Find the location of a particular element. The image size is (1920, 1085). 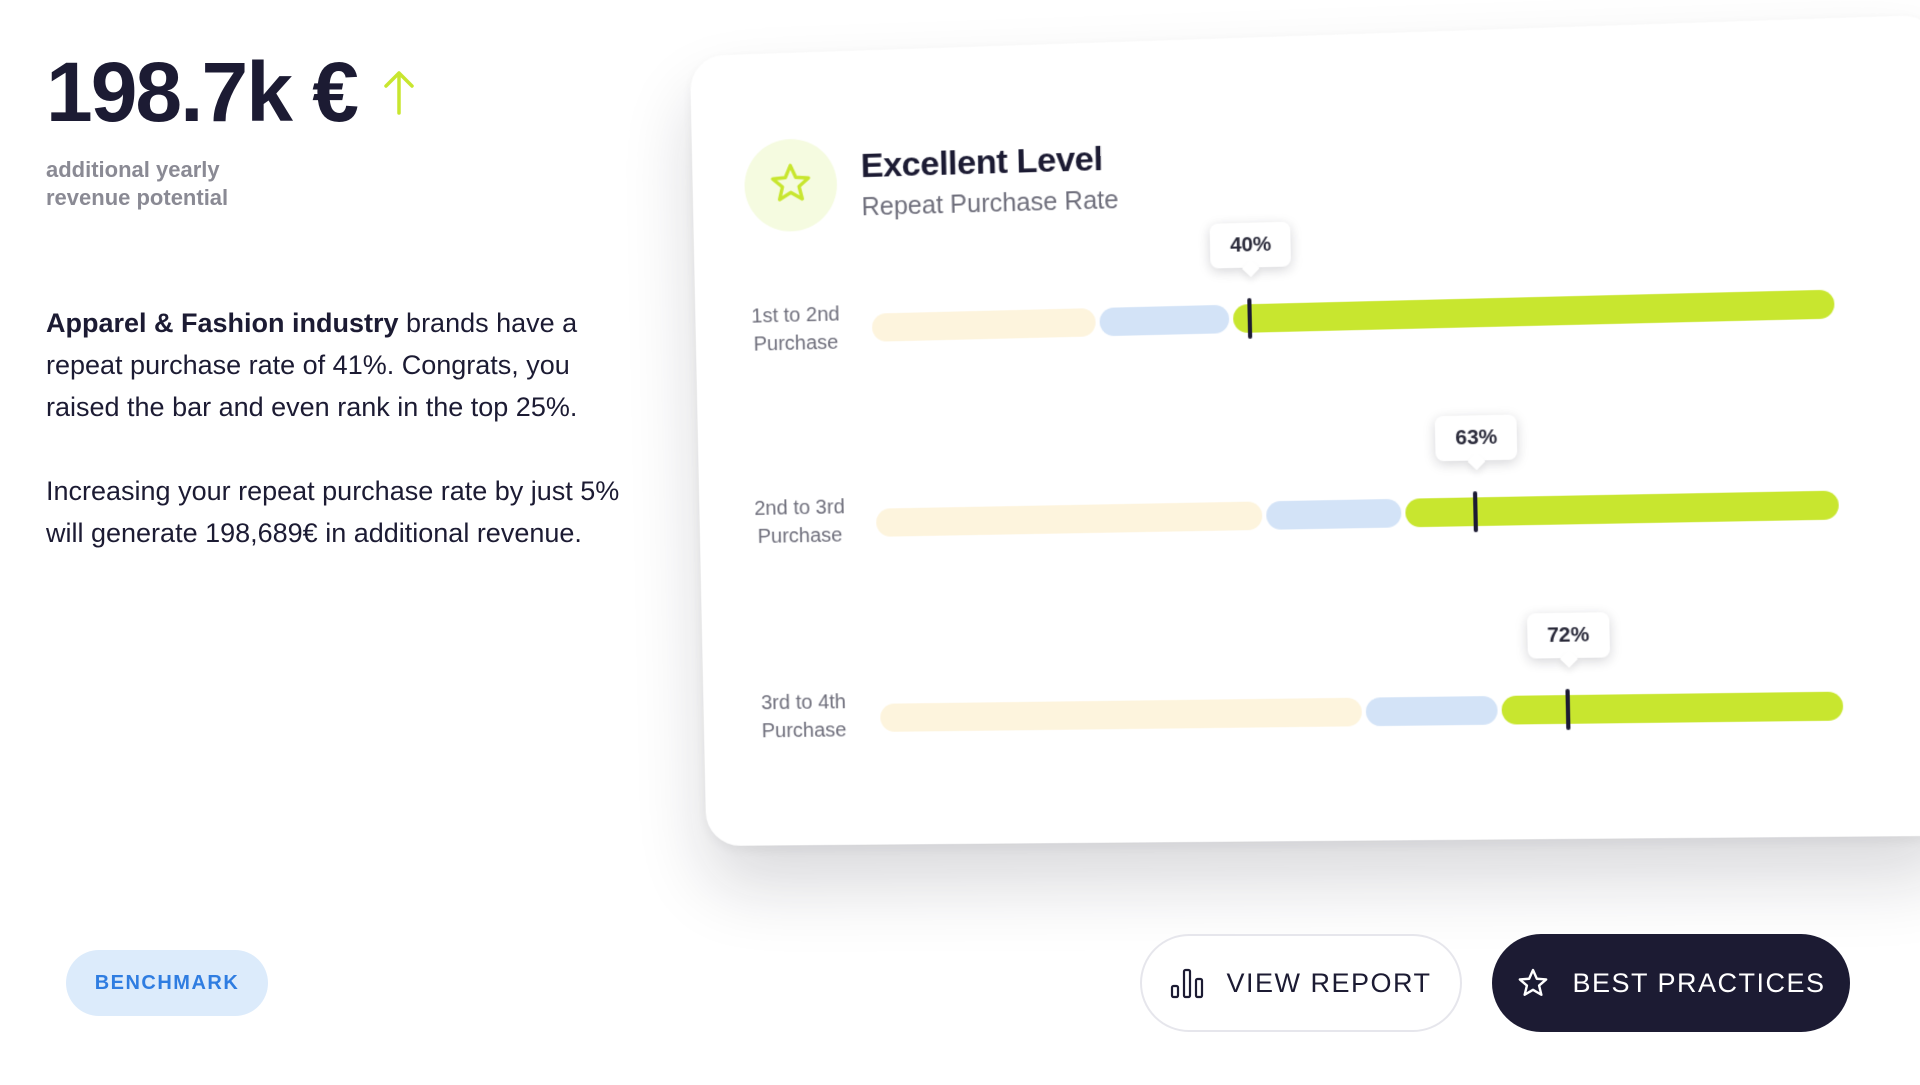

value-marker is located at coordinates (1567, 709).